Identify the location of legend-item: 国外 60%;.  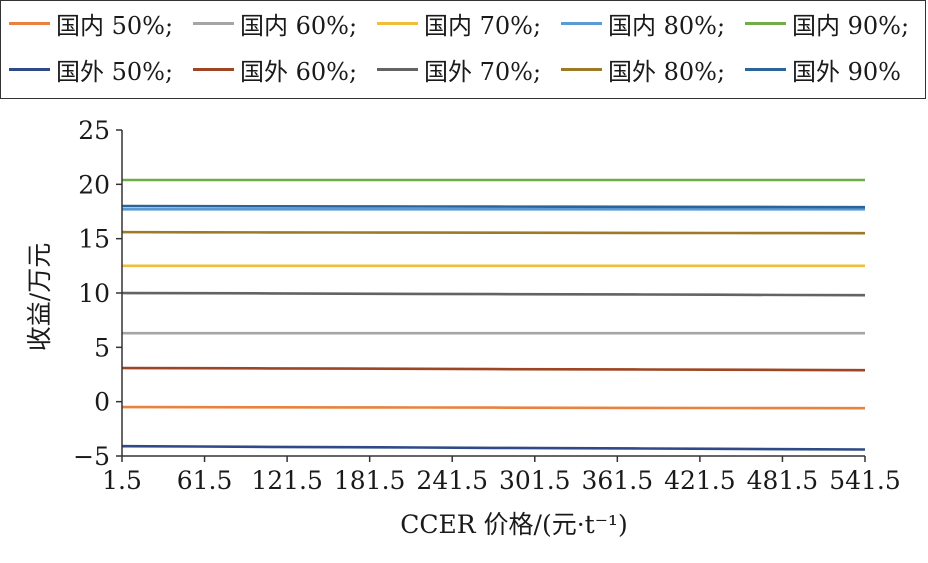
(275, 69).